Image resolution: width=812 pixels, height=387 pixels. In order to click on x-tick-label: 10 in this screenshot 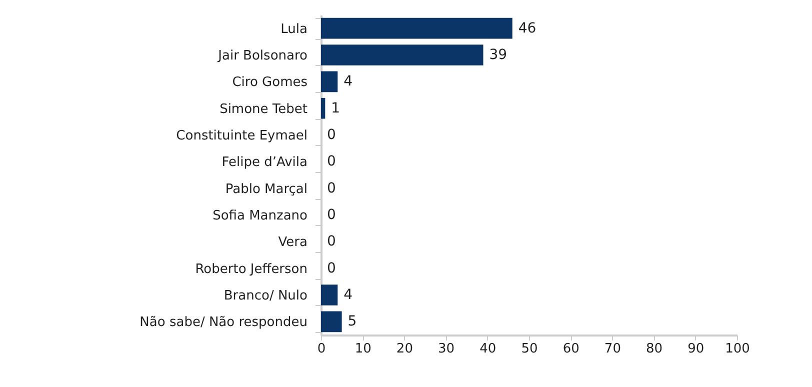, I will do `click(363, 349)`.